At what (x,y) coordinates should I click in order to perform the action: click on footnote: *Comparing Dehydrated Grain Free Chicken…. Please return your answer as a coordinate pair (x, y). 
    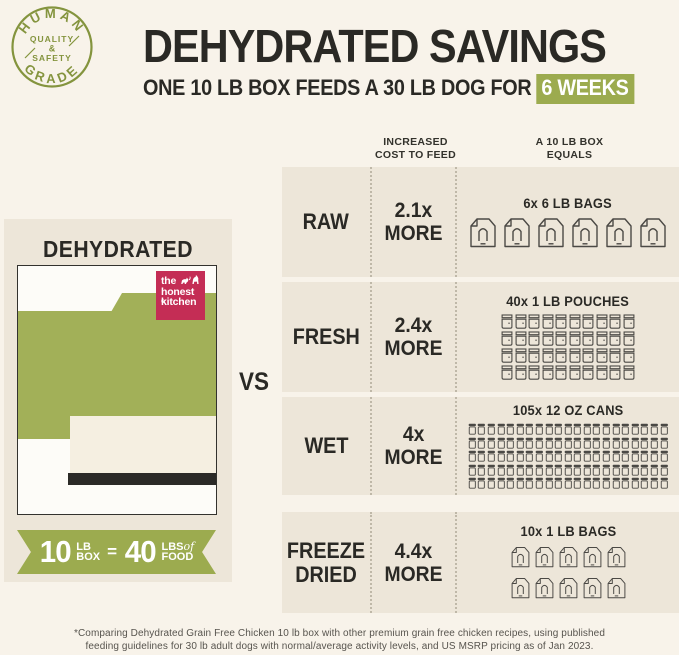
    Looking at the image, I should click on (339, 640).